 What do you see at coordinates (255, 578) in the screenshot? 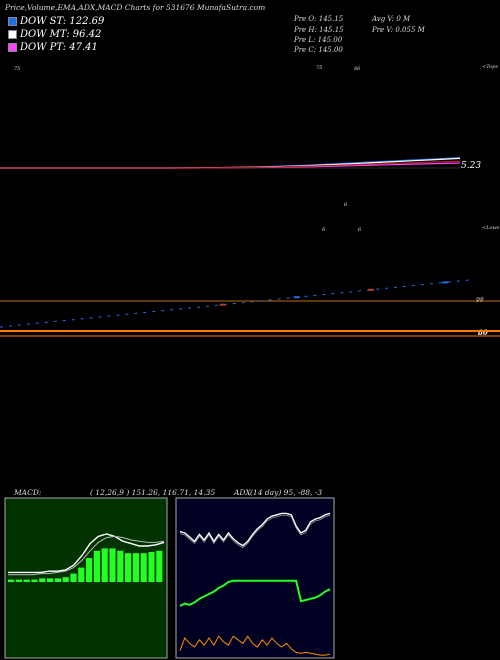
I see `adx-panel` at bounding box center [255, 578].